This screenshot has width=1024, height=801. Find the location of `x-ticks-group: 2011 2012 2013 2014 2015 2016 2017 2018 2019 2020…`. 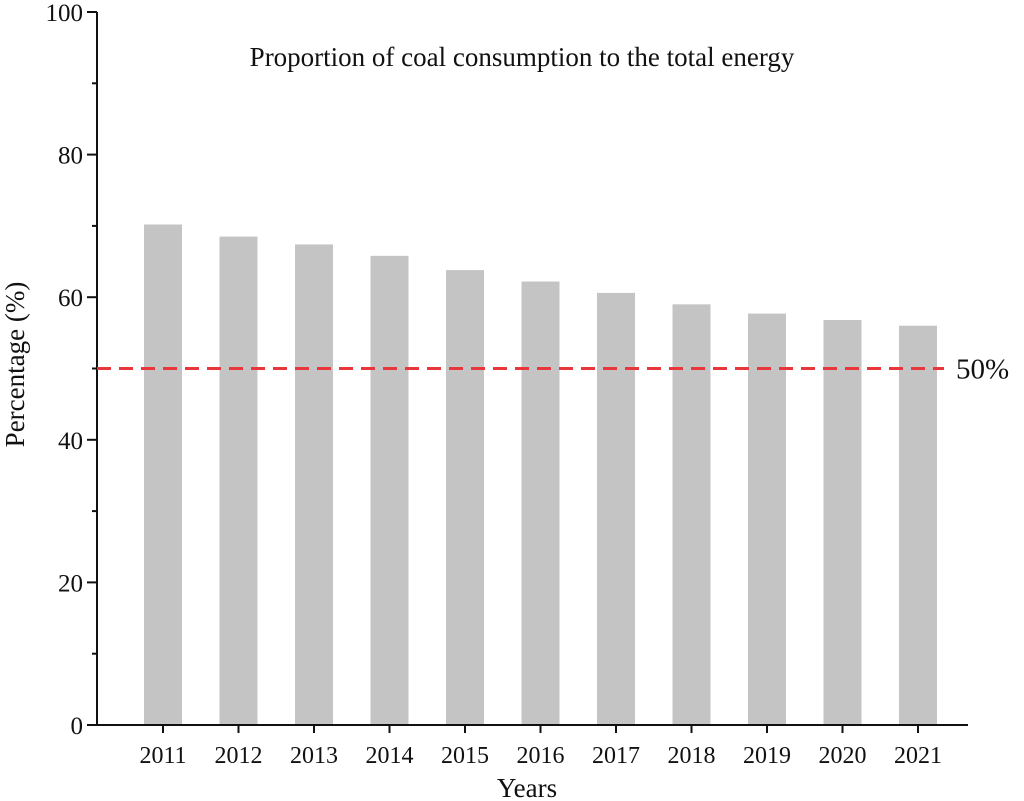

x-ticks-group: 2011 2012 2013 2014 2015 2016 2017 2018 2019 2020… is located at coordinates (540, 747).